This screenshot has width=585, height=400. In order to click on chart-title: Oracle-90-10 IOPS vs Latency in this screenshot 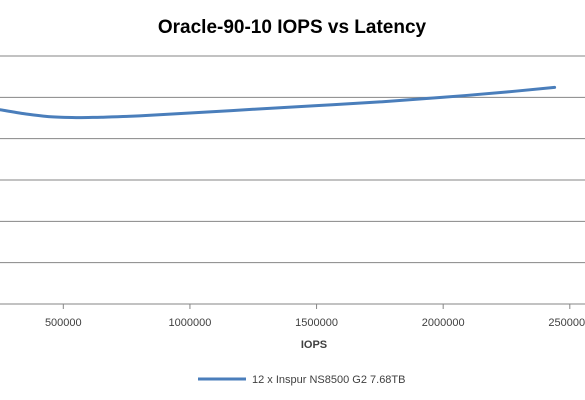, I will do `click(292, 27)`.